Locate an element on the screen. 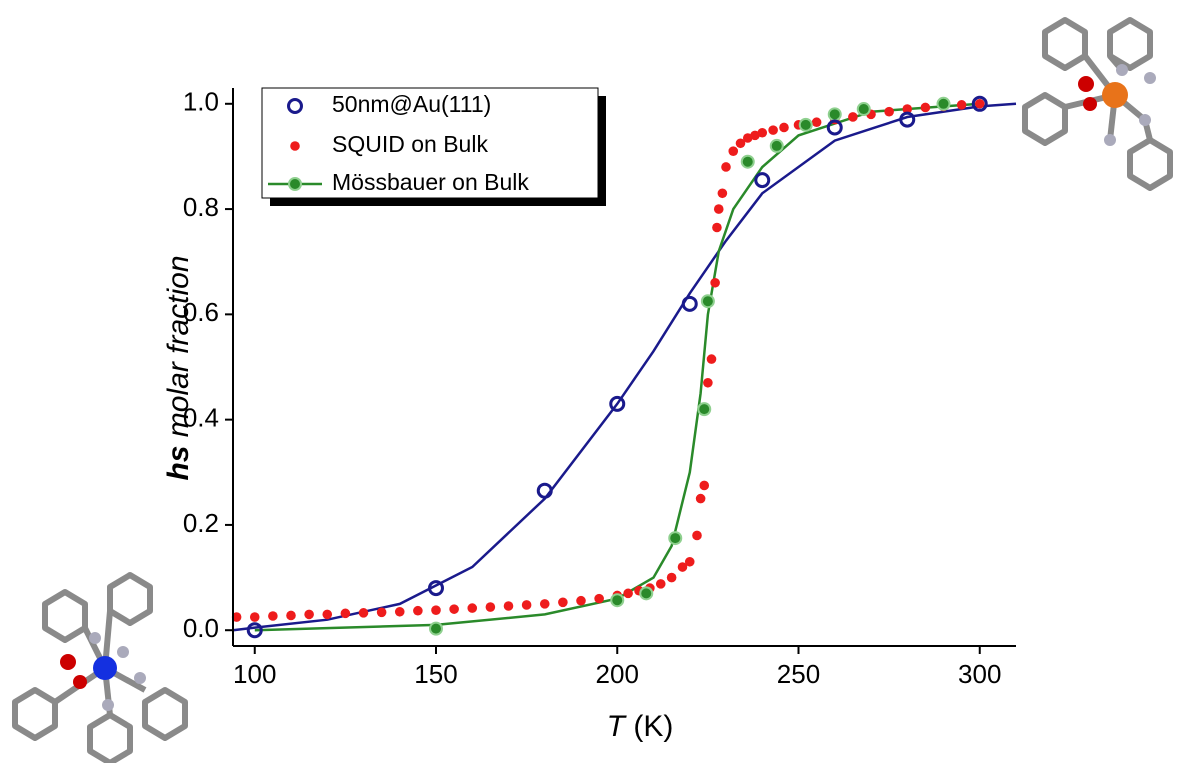  y-label-text: molar fraction is located at coordinates (178, 346).